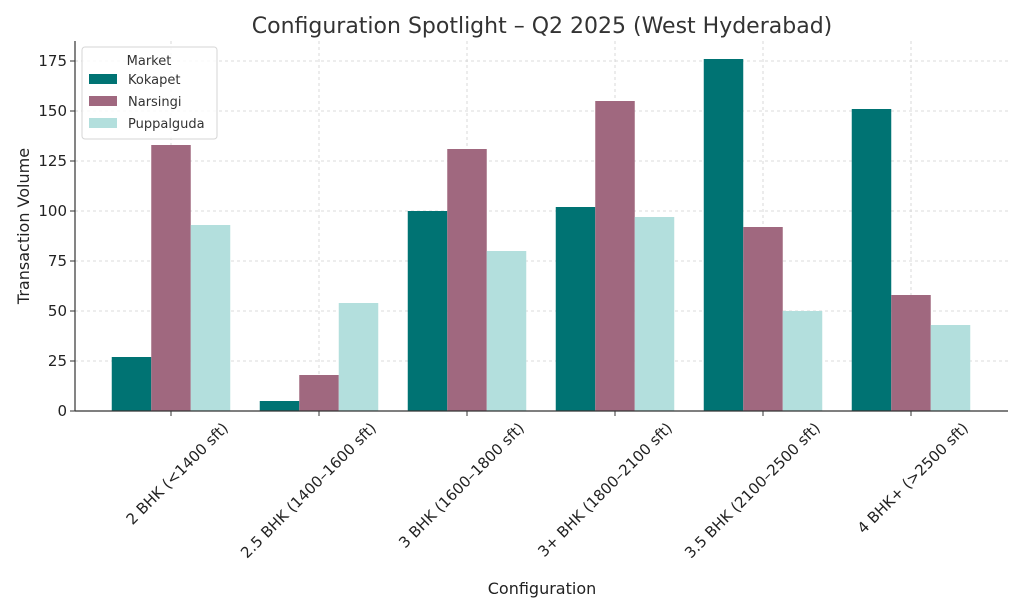 Image resolution: width=1024 pixels, height=614 pixels. Describe the element at coordinates (52, 161) in the screenshot. I see `y-tick-label: 125` at that location.